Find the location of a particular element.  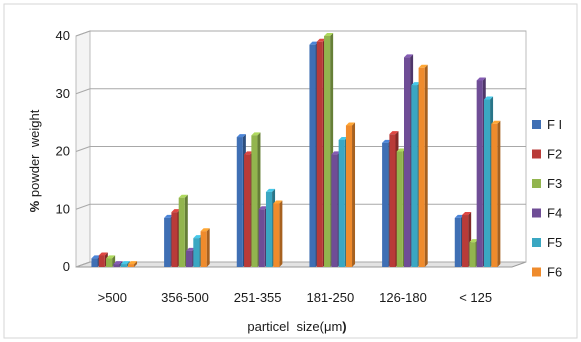

legend-label: F5 is located at coordinates (554, 242).